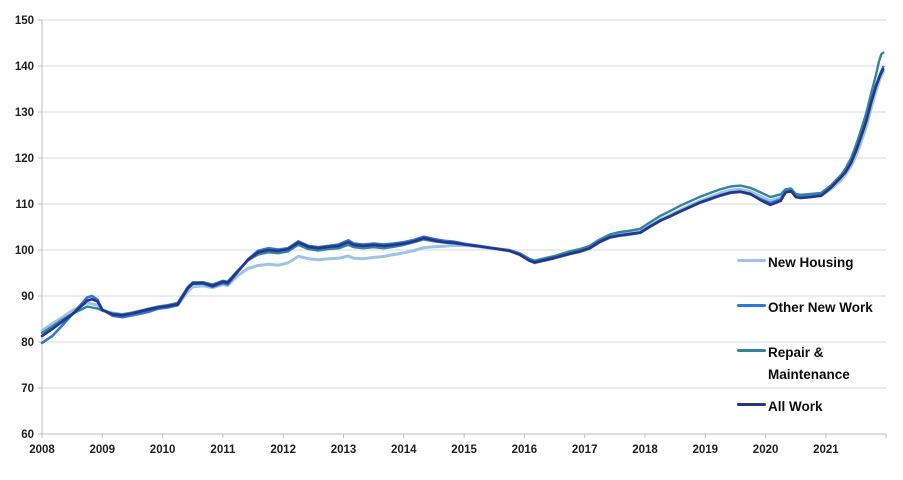  I want to click on y-tick-label: 80, so click(27, 343).